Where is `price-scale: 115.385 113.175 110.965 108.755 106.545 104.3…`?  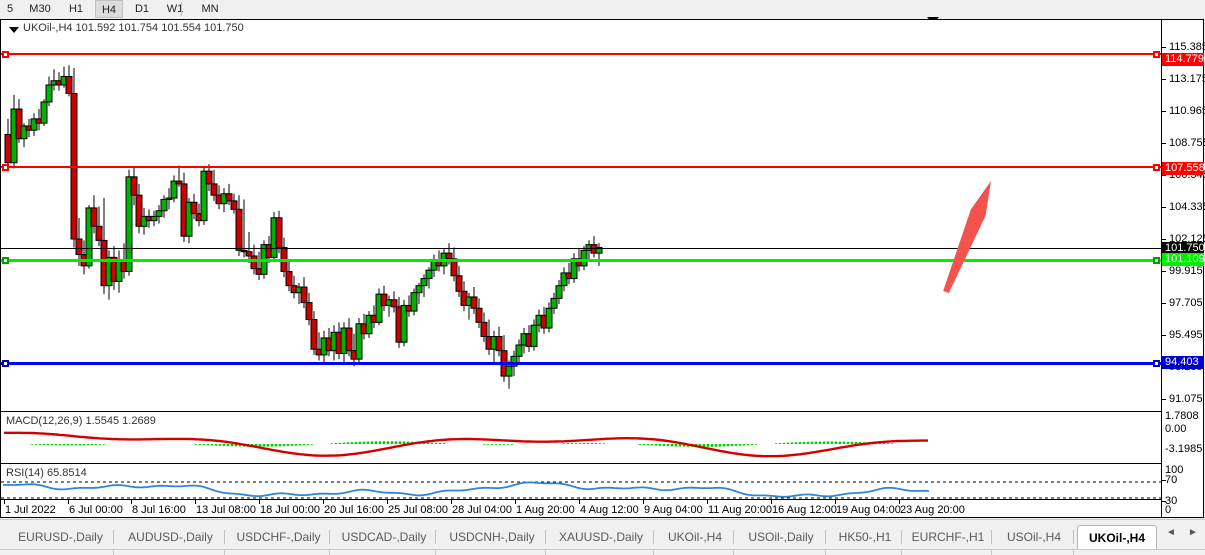
price-scale: 115.385 113.175 110.965 108.755 106.545 104.3… is located at coordinates (1183, 268).